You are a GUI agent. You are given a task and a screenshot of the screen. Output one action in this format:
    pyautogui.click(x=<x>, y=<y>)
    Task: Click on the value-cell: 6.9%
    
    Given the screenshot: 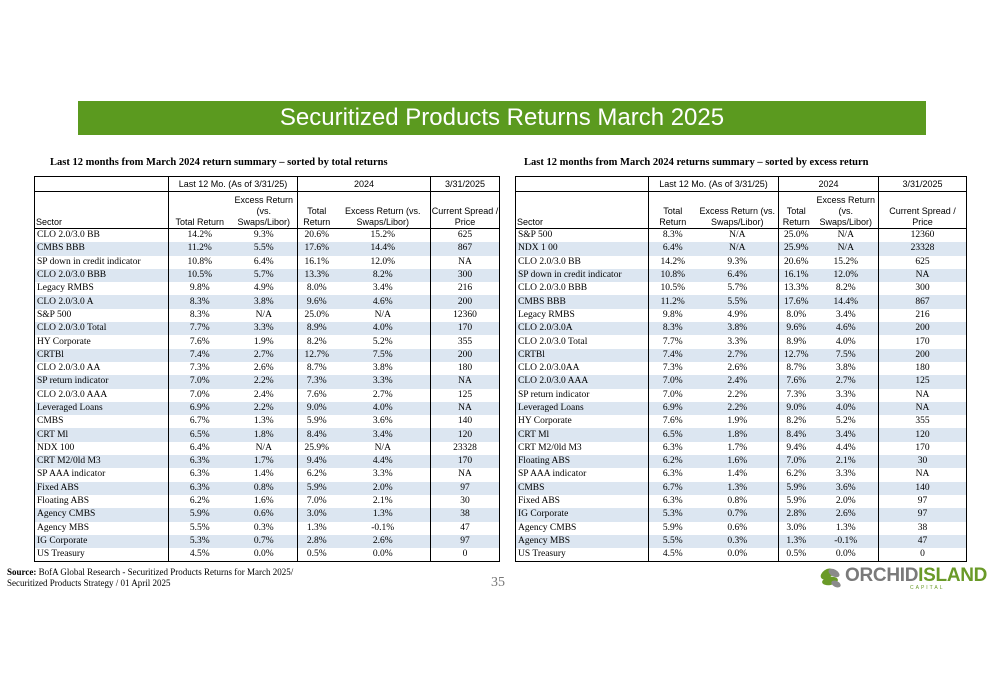 What is the action you would take?
    pyautogui.click(x=199, y=408)
    